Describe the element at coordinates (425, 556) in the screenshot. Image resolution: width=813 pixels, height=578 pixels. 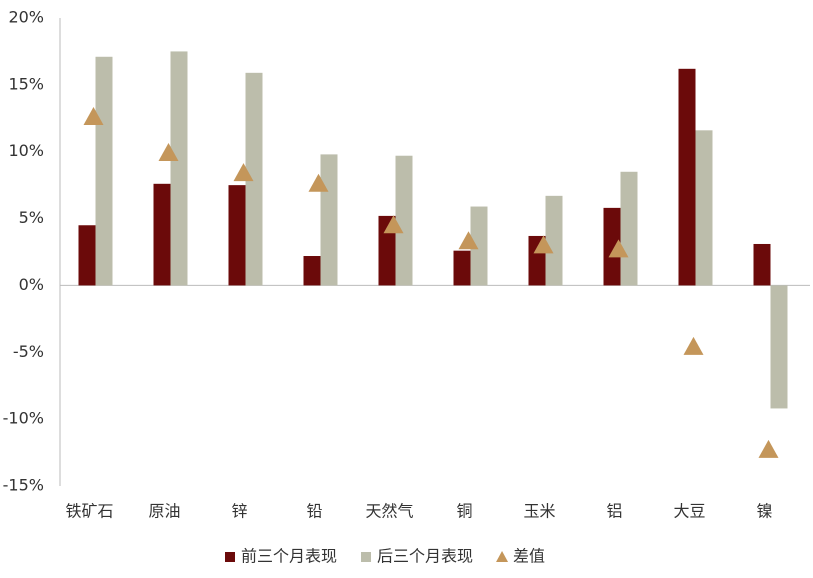
I see `legend-label: 后三个月表现` at that location.